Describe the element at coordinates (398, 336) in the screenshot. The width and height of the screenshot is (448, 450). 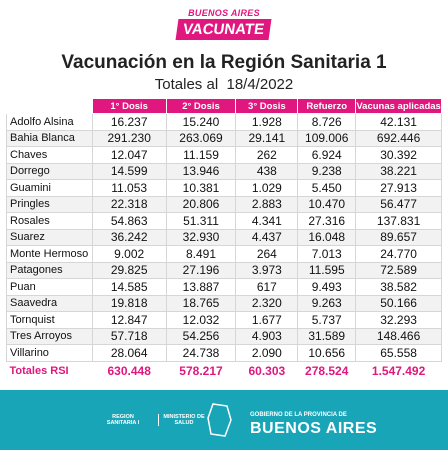
I see `cell-value: 148.466` at that location.